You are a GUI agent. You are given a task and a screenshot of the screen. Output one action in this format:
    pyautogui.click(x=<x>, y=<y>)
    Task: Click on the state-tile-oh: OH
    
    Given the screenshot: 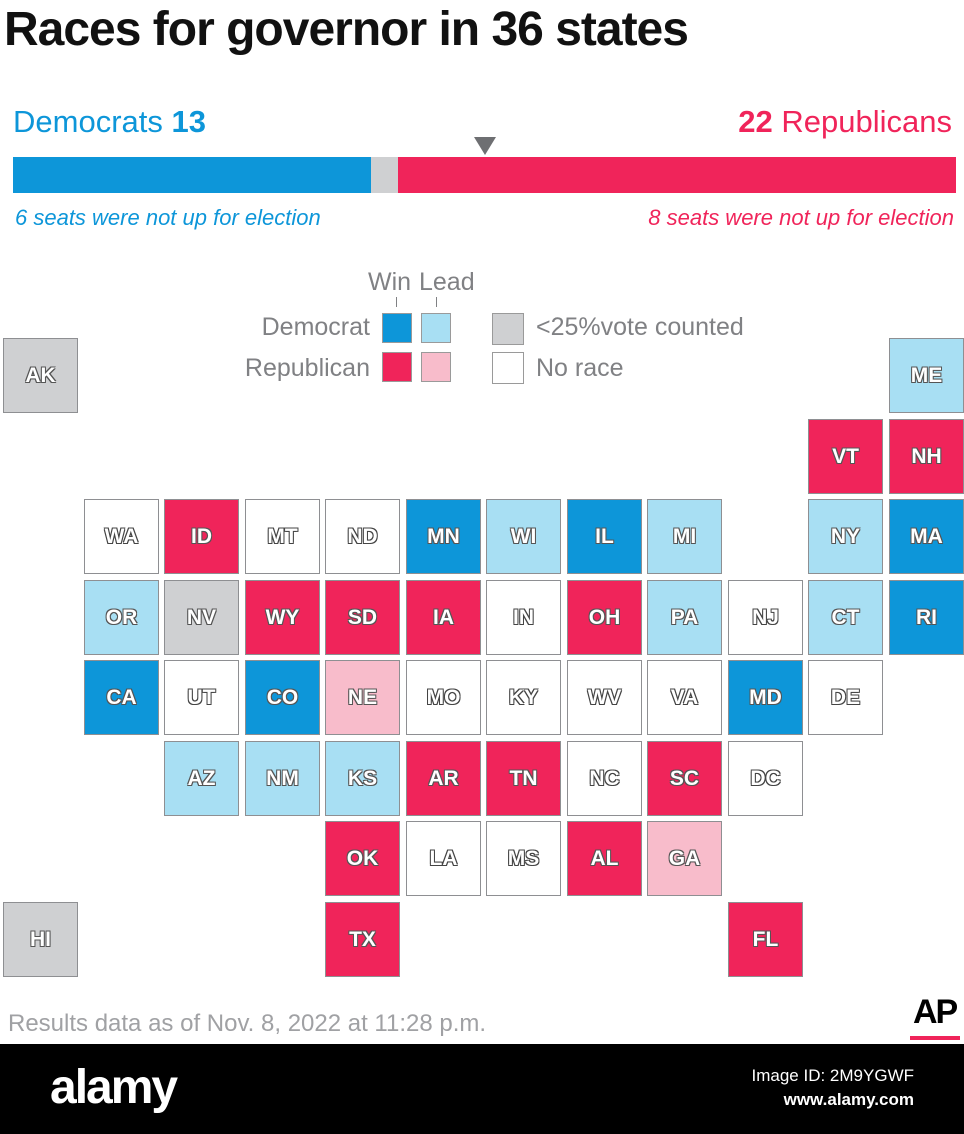 What is the action you would take?
    pyautogui.click(x=604, y=617)
    